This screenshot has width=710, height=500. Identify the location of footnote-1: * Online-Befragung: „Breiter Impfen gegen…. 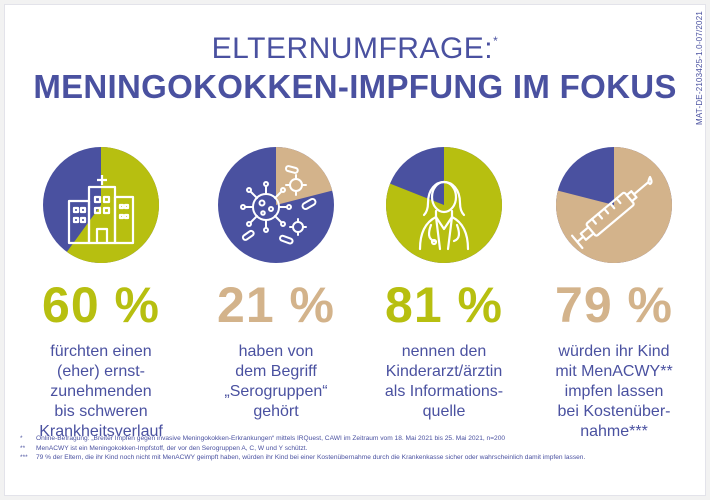
(355, 439).